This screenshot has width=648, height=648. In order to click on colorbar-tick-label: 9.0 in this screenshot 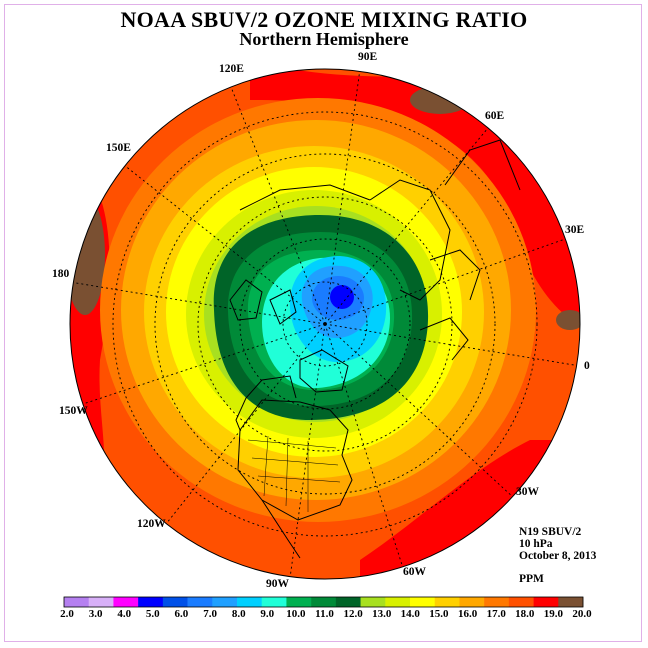, I will do `click(267, 614)`.